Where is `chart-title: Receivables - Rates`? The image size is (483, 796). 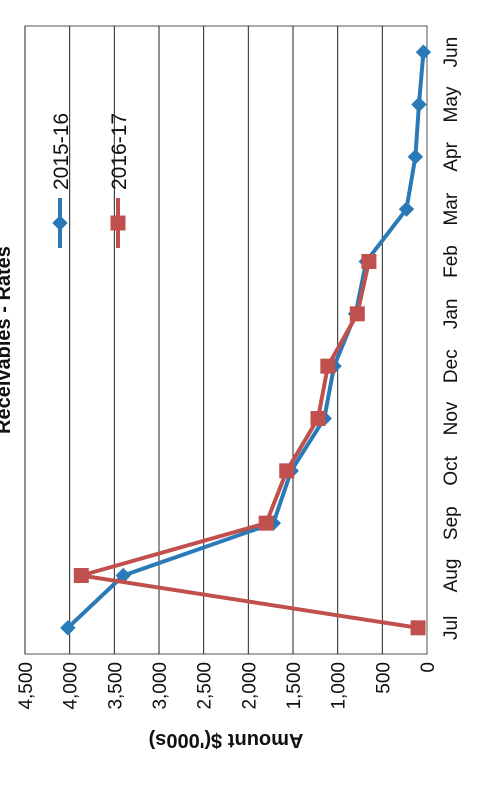 chart-title: Receivables - Rates is located at coordinates (7, 340).